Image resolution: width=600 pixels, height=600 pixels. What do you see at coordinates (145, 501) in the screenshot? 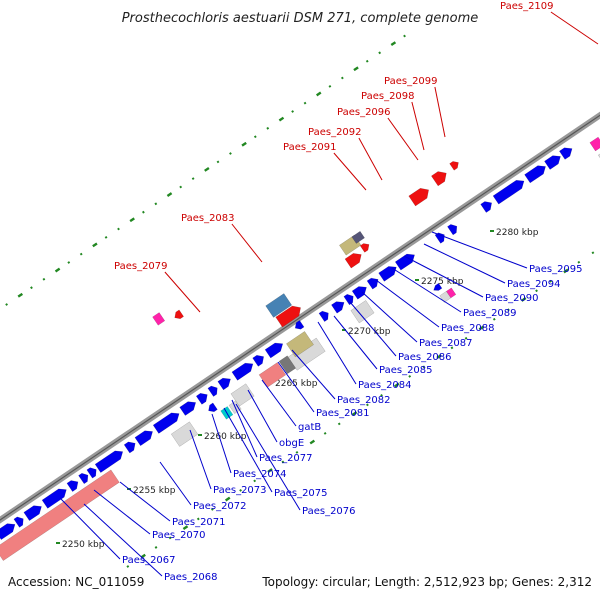
I see `leader-line-paes-2071` at bounding box center [145, 501].